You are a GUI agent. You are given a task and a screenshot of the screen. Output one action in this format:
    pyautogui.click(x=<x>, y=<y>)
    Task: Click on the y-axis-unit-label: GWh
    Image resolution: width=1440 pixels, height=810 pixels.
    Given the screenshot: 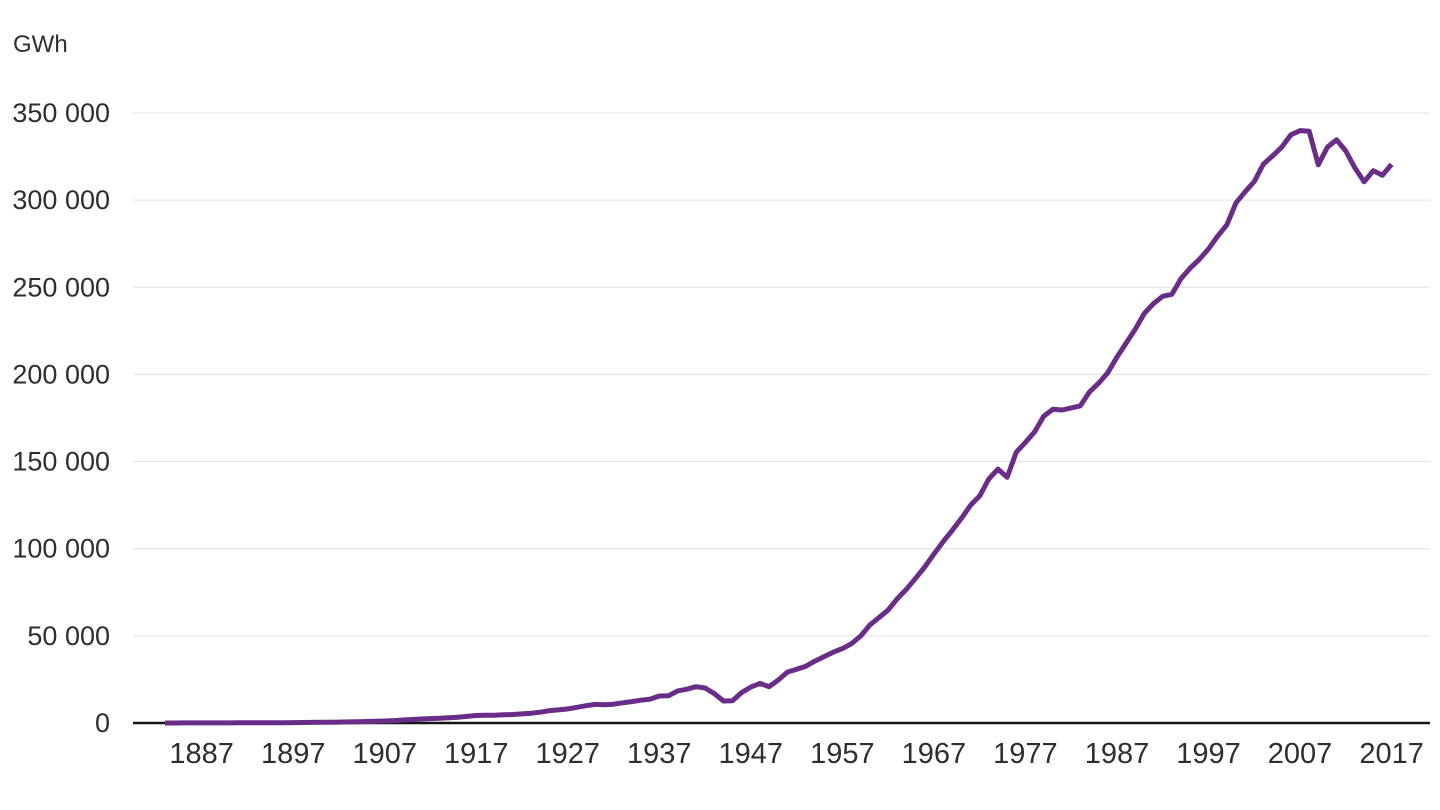 What is the action you would take?
    pyautogui.click(x=40, y=44)
    